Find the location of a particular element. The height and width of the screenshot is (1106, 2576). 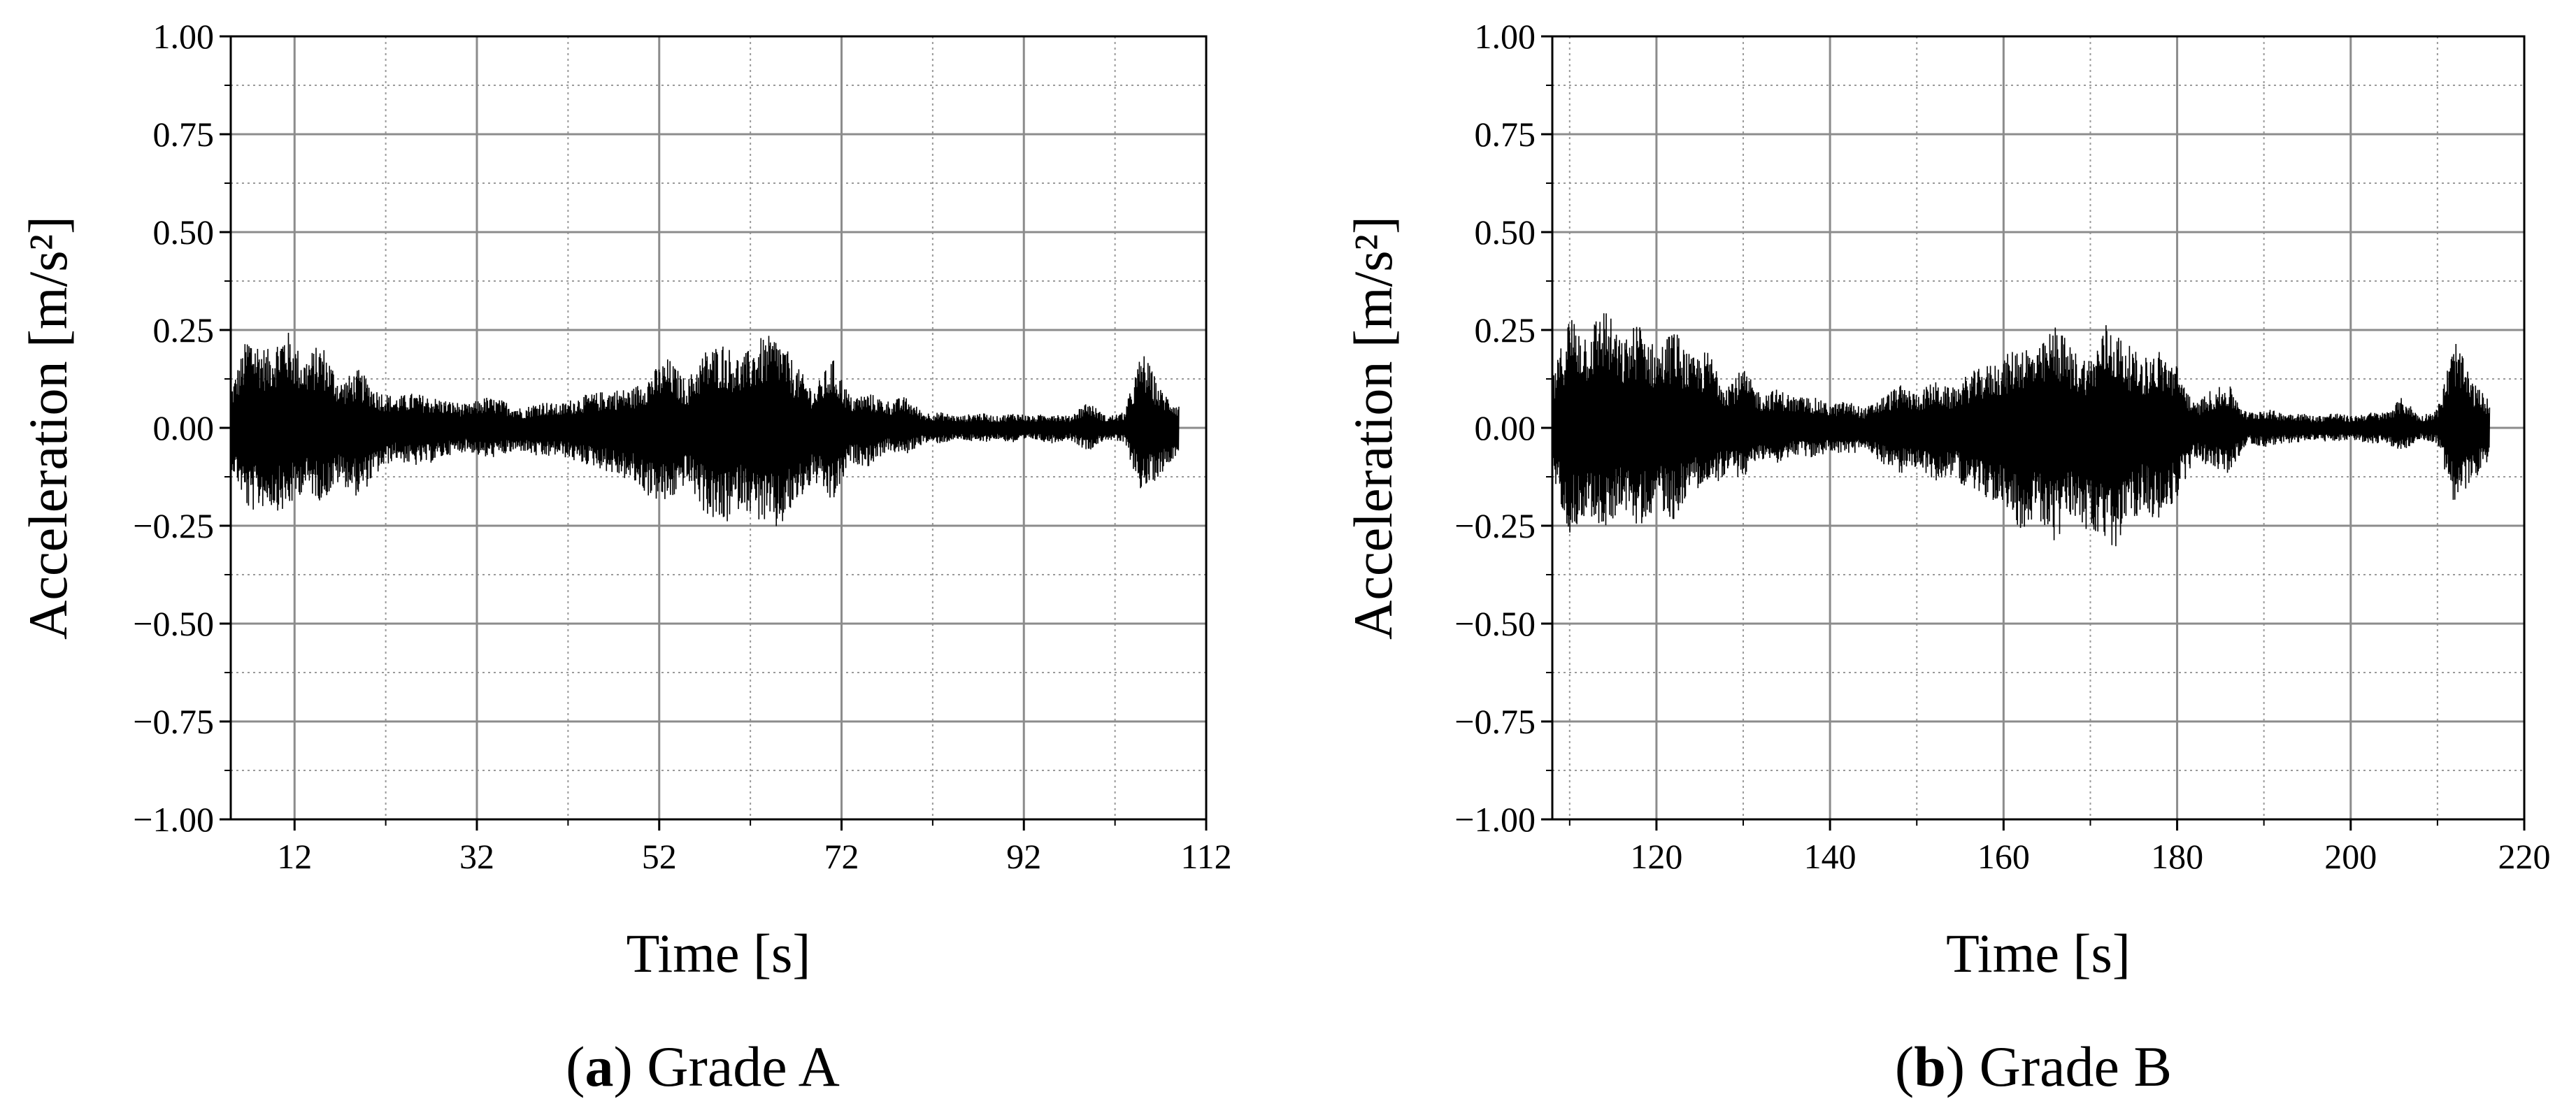

x-tick-label: 180 is located at coordinates (2177, 856).